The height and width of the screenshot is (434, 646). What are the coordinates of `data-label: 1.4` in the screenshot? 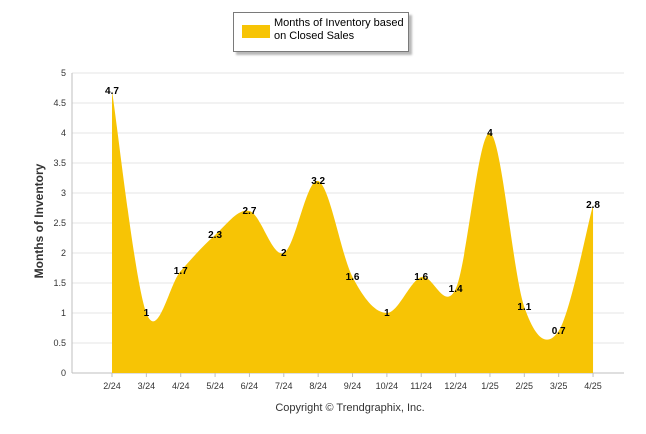 It's located at (456, 289).